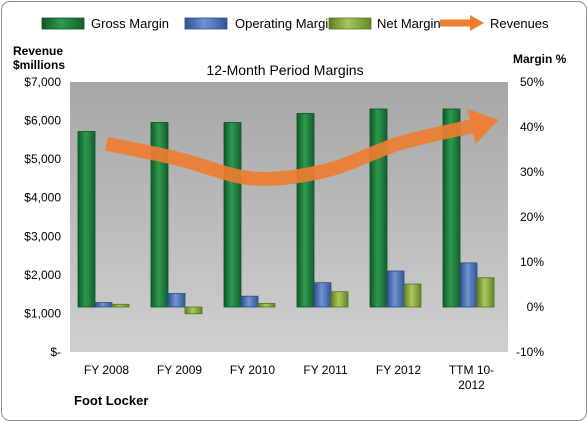  Describe the element at coordinates (536, 307) in the screenshot. I see `right-tick-label: 0%` at that location.